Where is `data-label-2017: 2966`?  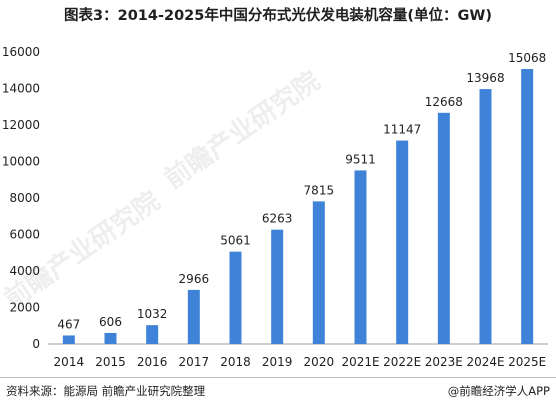 data-label-2017: 2966 is located at coordinates (194, 279).